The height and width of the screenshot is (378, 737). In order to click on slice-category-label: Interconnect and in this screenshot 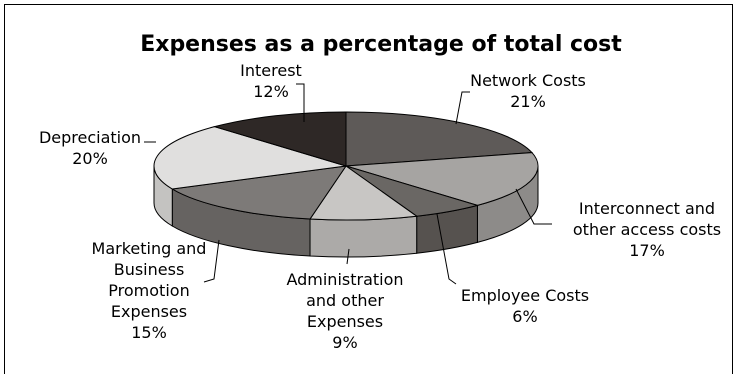, I will do `click(647, 208)`.